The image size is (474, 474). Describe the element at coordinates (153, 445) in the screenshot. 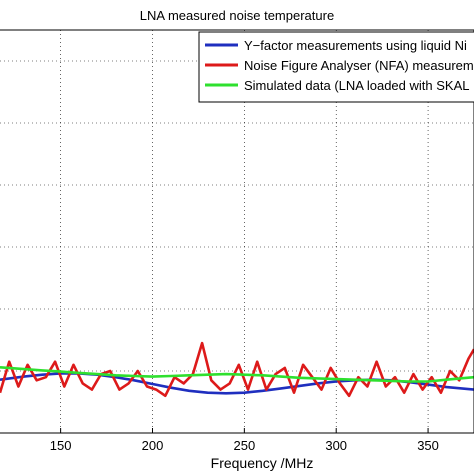

I see `x-tick-label: 200` at that location.